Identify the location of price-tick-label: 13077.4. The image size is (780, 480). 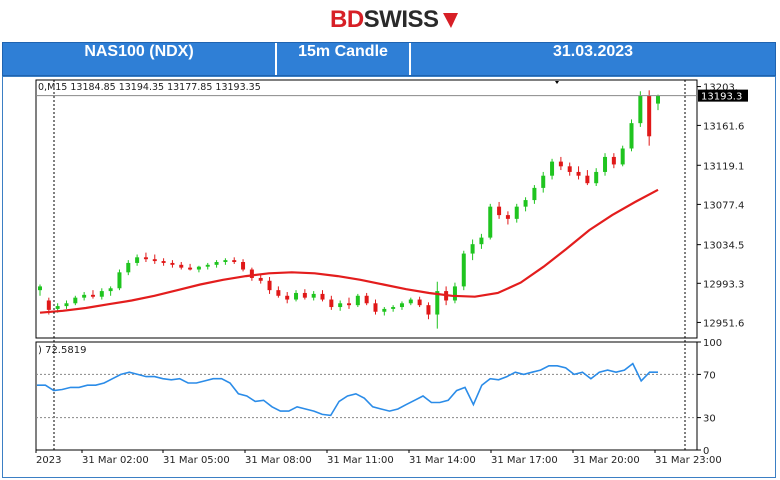
(723, 205).